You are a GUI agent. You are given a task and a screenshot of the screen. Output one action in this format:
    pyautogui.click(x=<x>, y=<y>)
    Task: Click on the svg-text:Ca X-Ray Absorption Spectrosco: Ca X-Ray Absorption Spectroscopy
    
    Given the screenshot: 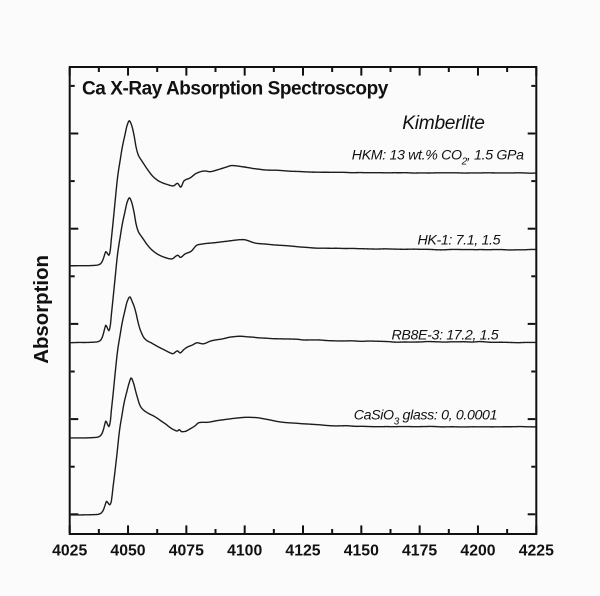 What is the action you would take?
    pyautogui.click(x=235, y=88)
    